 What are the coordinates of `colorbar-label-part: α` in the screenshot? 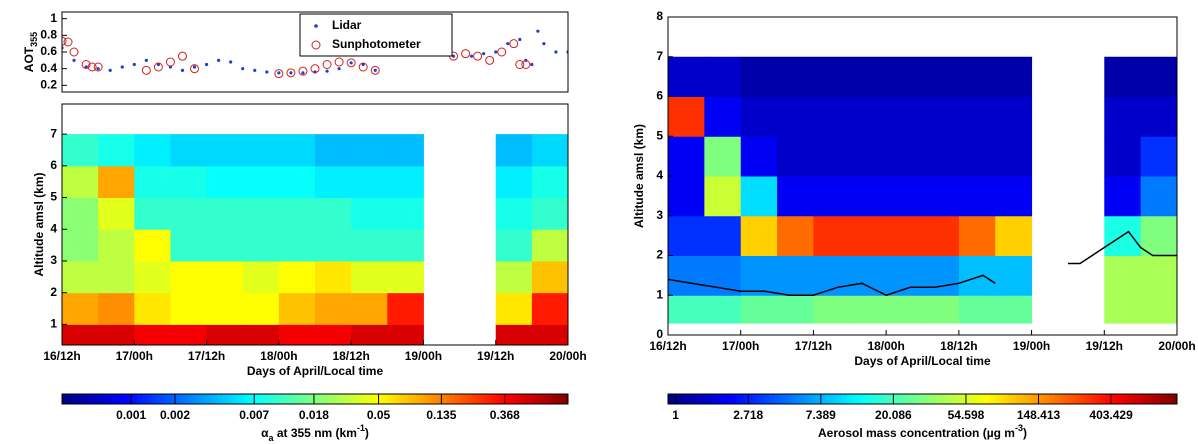 It's located at (265, 433).